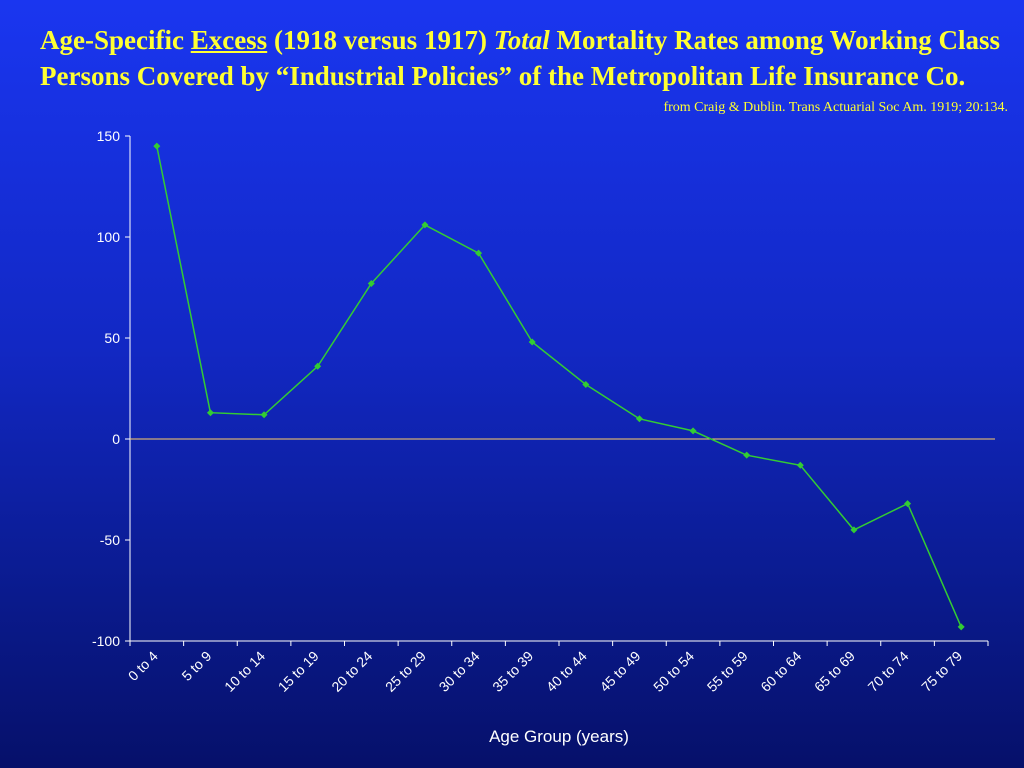 The height and width of the screenshot is (768, 1024). I want to click on title-part-1: Age-Specific, so click(115, 40).